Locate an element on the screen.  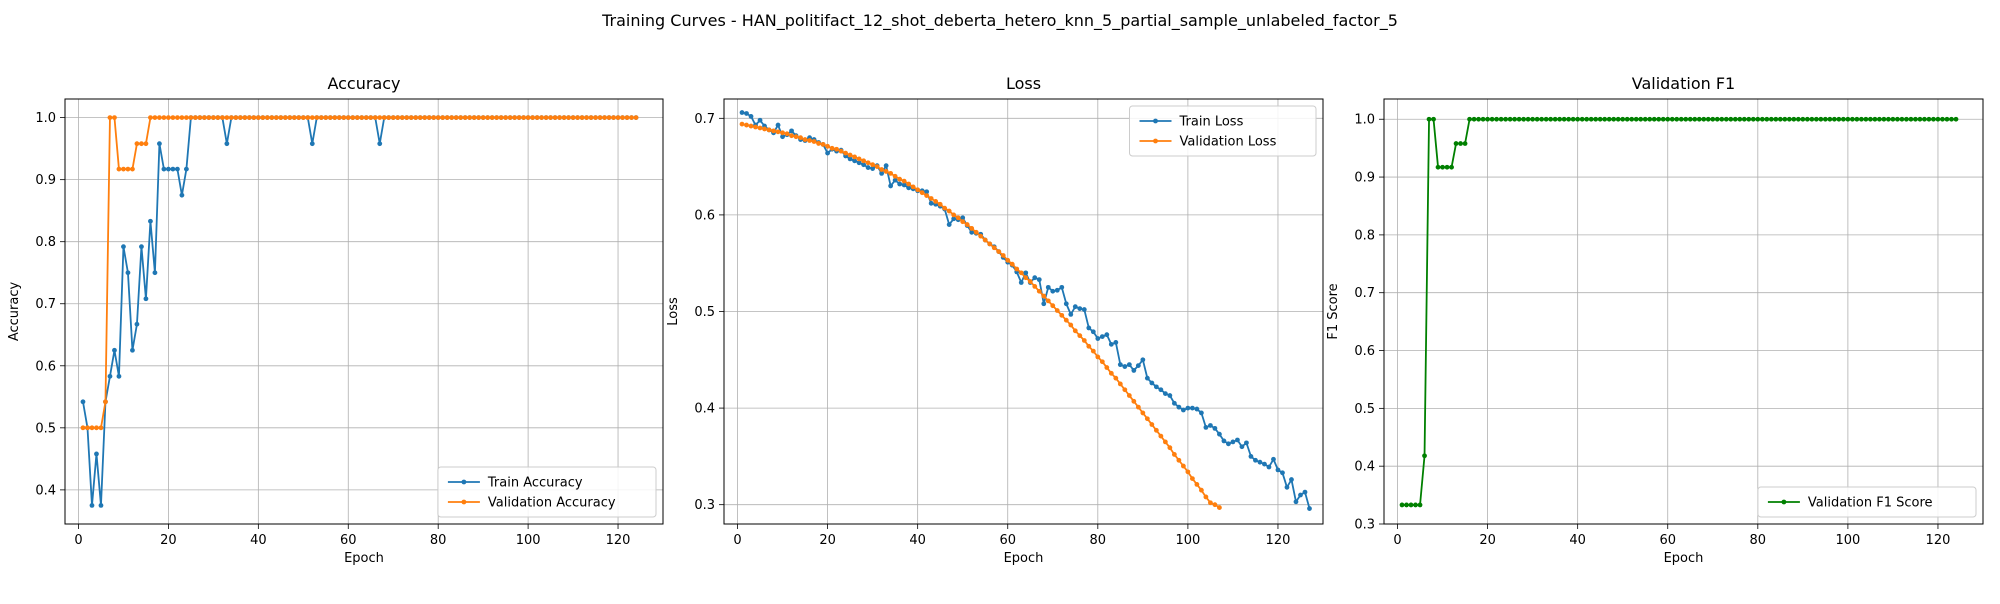
train-loss-legend-marker is located at coordinates (1155, 121).